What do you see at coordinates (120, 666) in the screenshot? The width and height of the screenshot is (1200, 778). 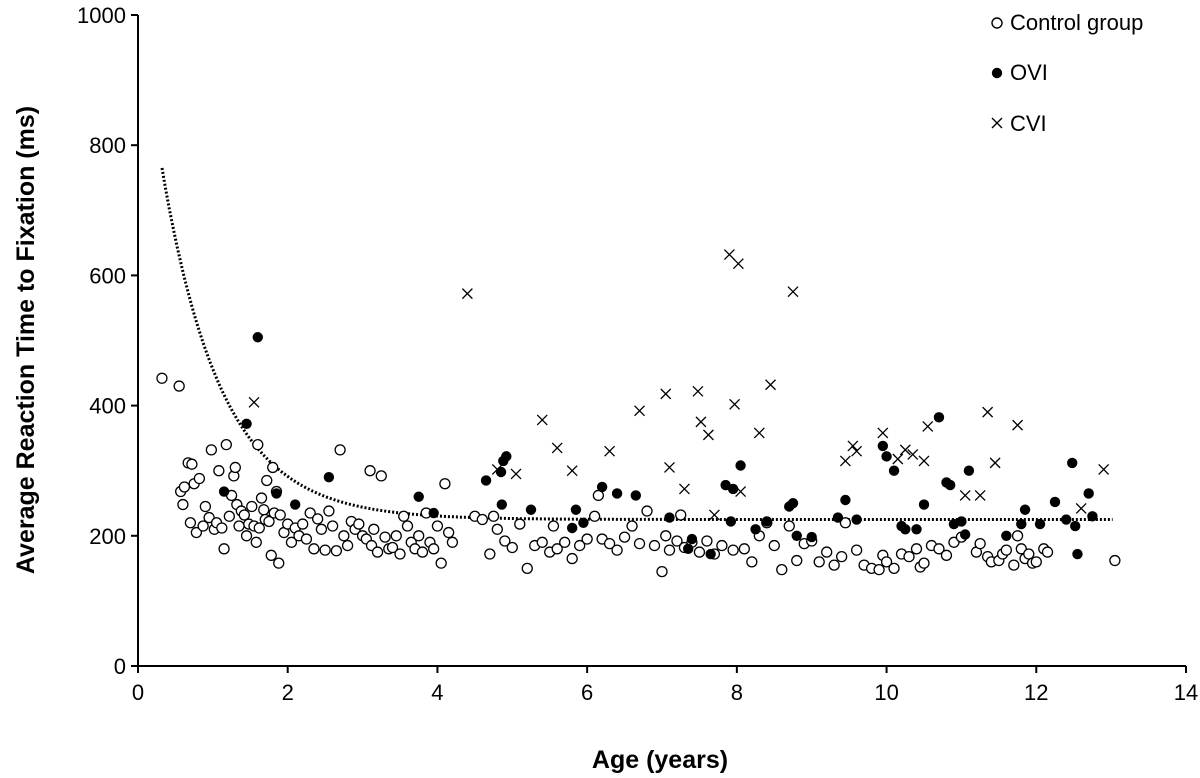 I see `y-tick-label: 0` at bounding box center [120, 666].